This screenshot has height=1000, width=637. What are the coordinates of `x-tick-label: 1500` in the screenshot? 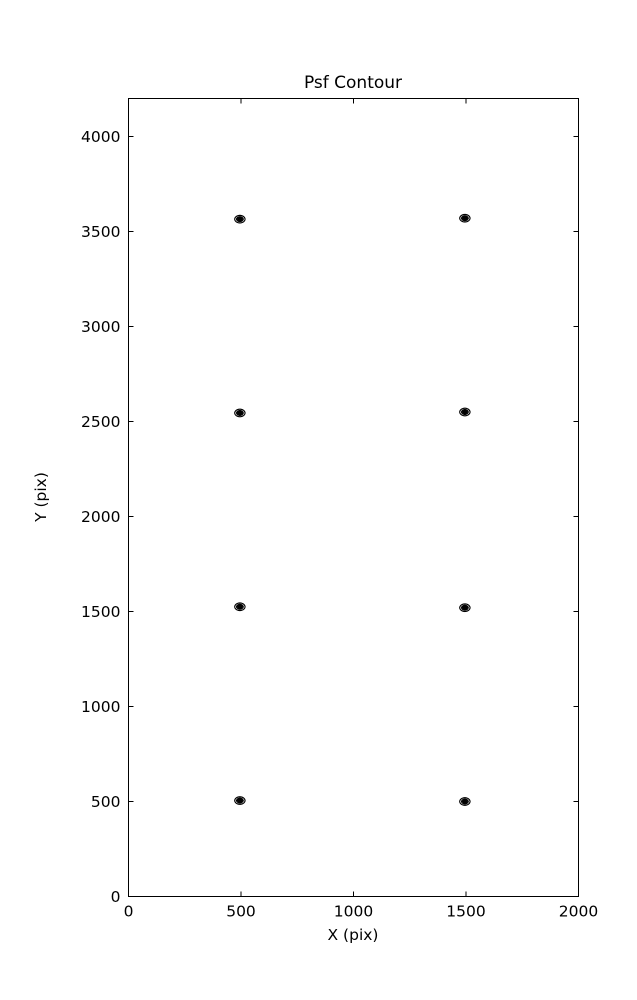 It's located at (465, 912).